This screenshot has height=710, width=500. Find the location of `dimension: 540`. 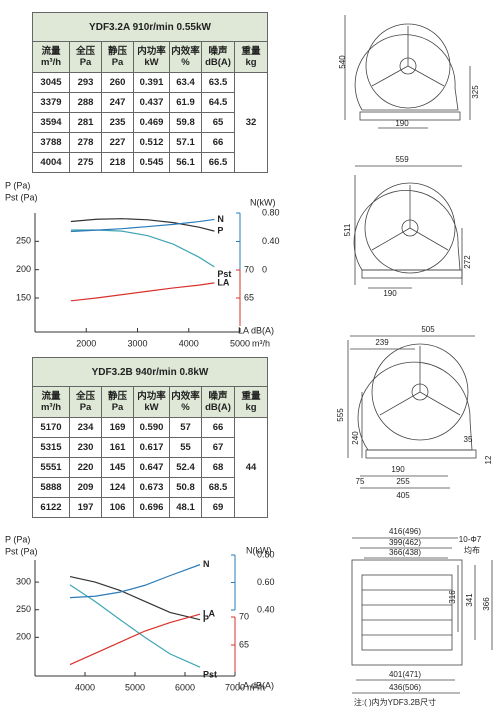

dimension: 540 is located at coordinates (342, 62).